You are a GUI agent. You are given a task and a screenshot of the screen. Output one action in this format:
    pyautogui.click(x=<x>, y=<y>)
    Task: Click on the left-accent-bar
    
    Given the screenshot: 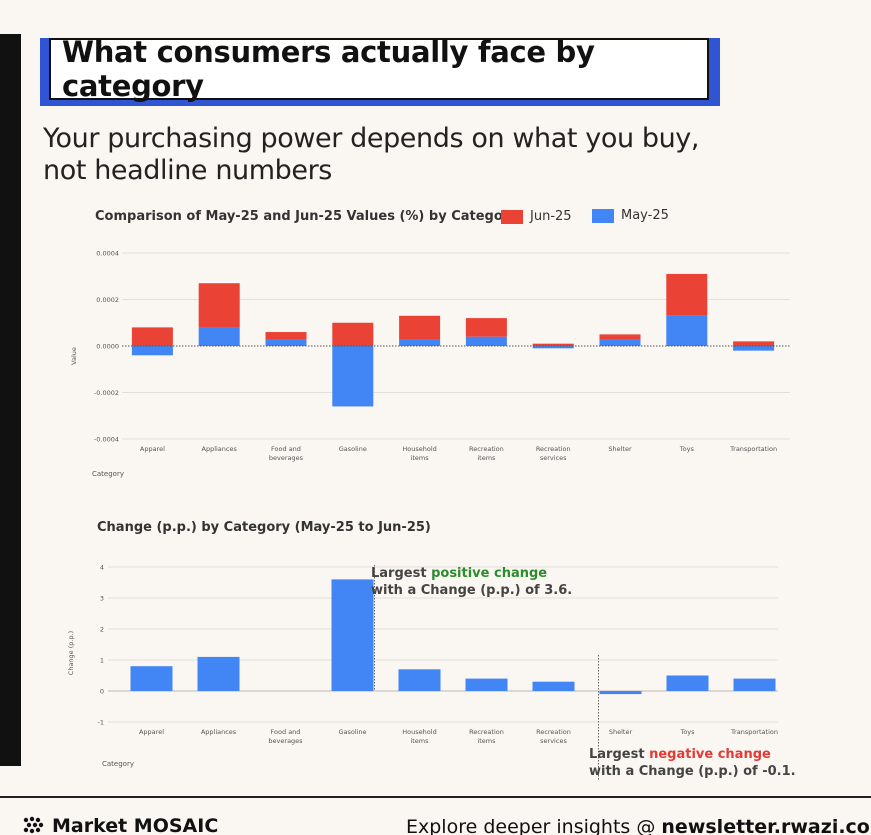 What is the action you would take?
    pyautogui.click(x=10, y=400)
    